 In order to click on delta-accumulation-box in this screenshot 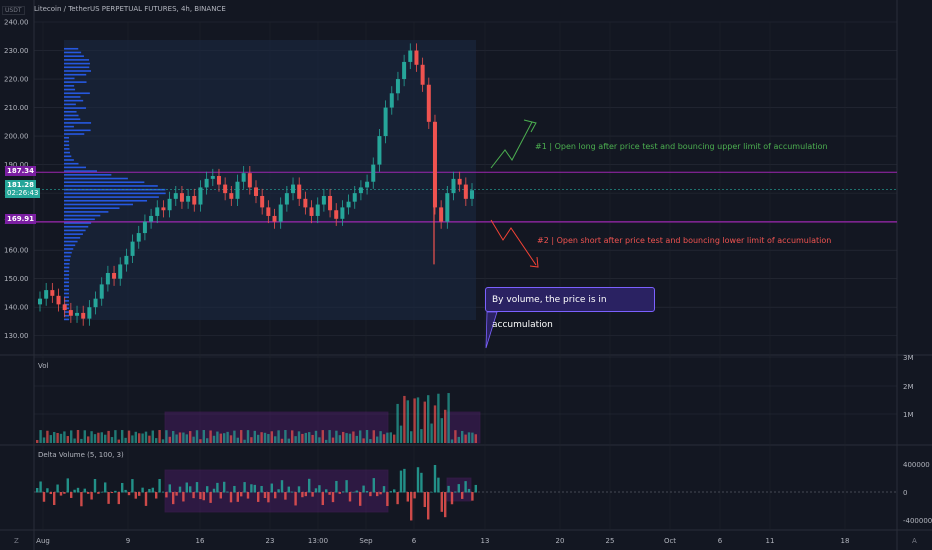, I will do `click(276, 491)`.